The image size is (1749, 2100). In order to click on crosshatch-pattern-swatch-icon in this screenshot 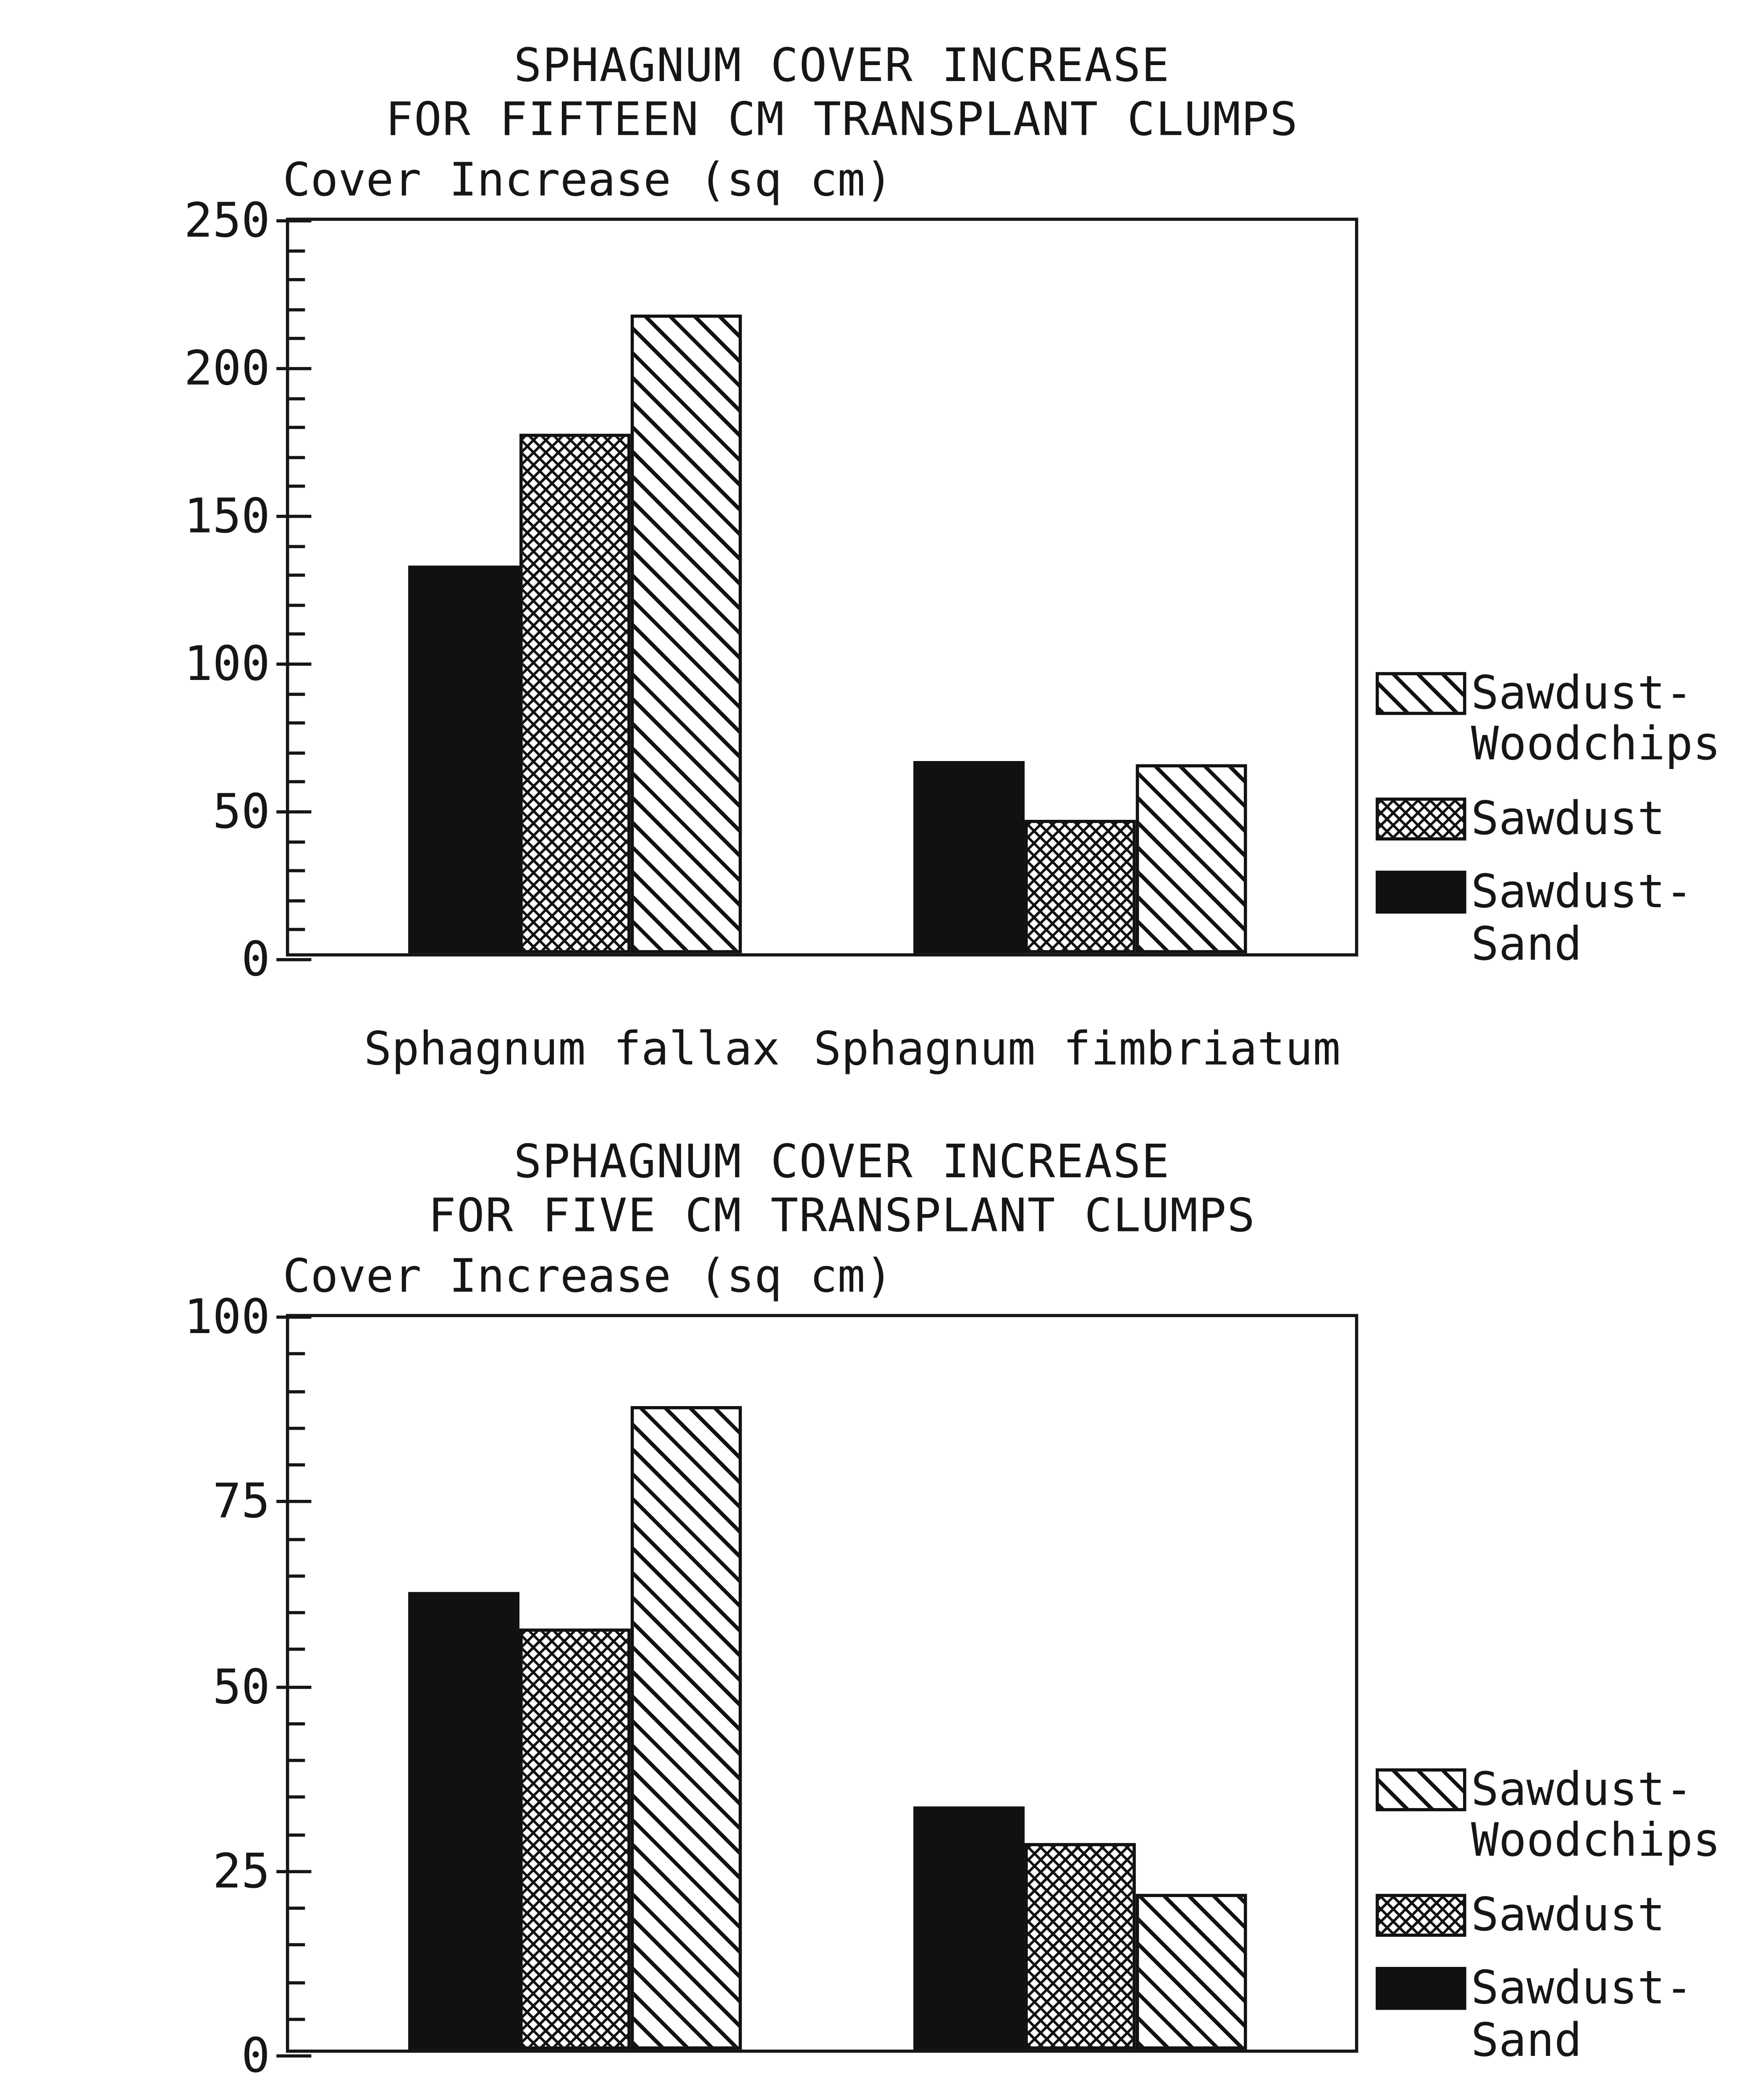, I will do `click(1421, 1915)`.